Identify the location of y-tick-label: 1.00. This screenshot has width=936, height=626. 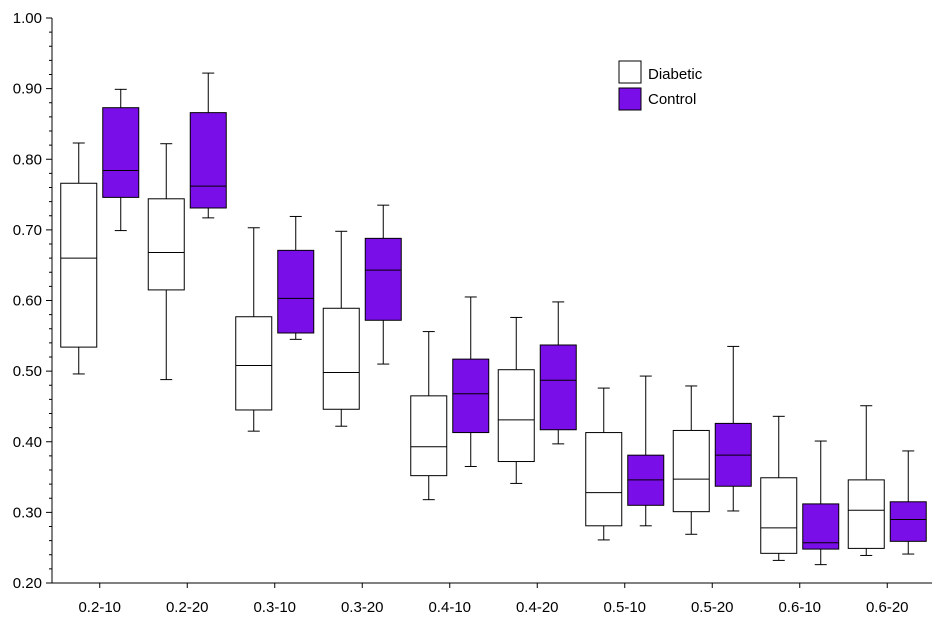
(27, 18).